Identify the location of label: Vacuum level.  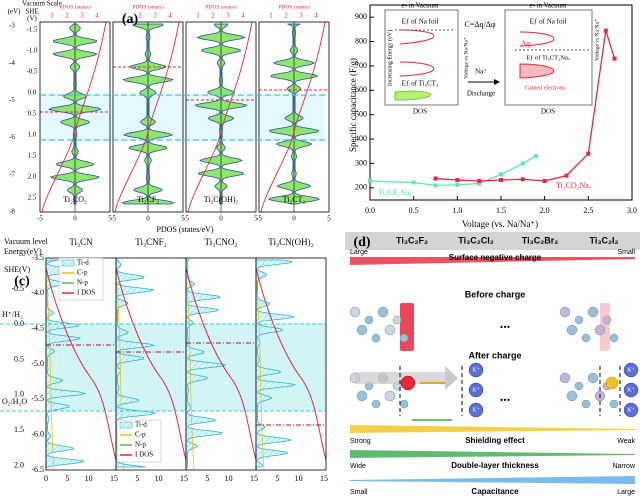
(26, 241).